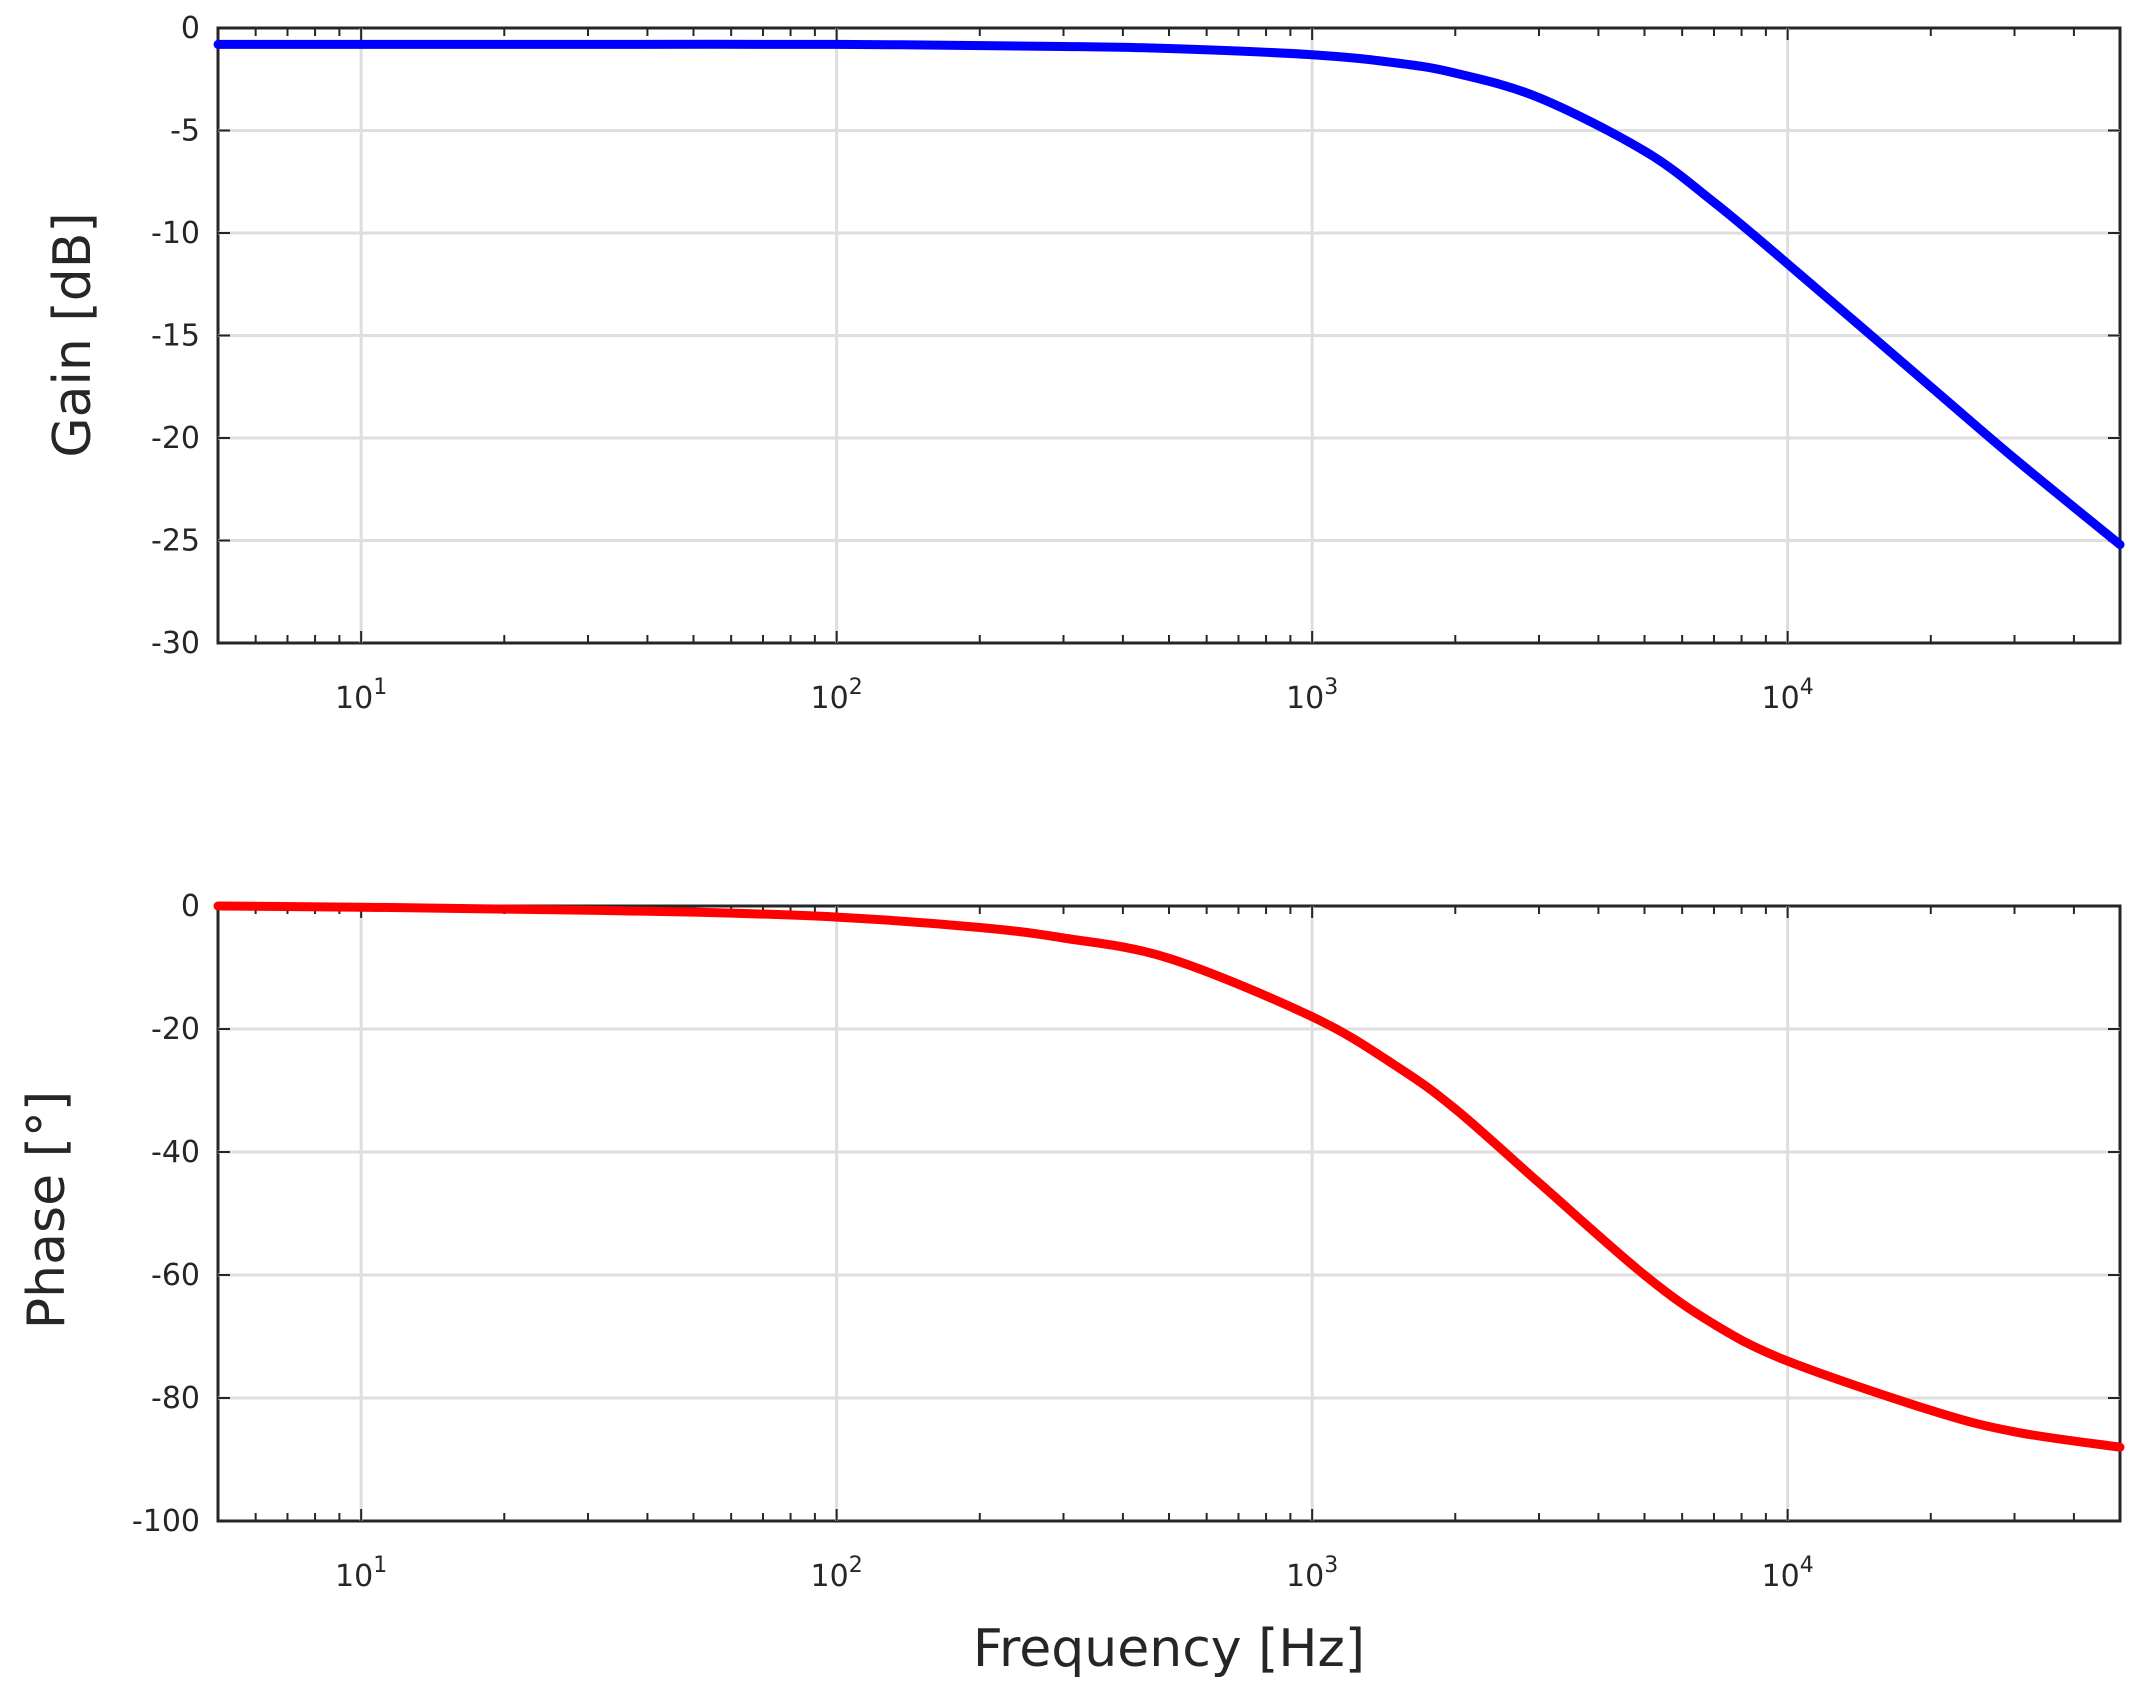 The image size is (2139, 1691). What do you see at coordinates (1788, 695) in the screenshot?
I see `gain-x-tick-label: 10⁴` at bounding box center [1788, 695].